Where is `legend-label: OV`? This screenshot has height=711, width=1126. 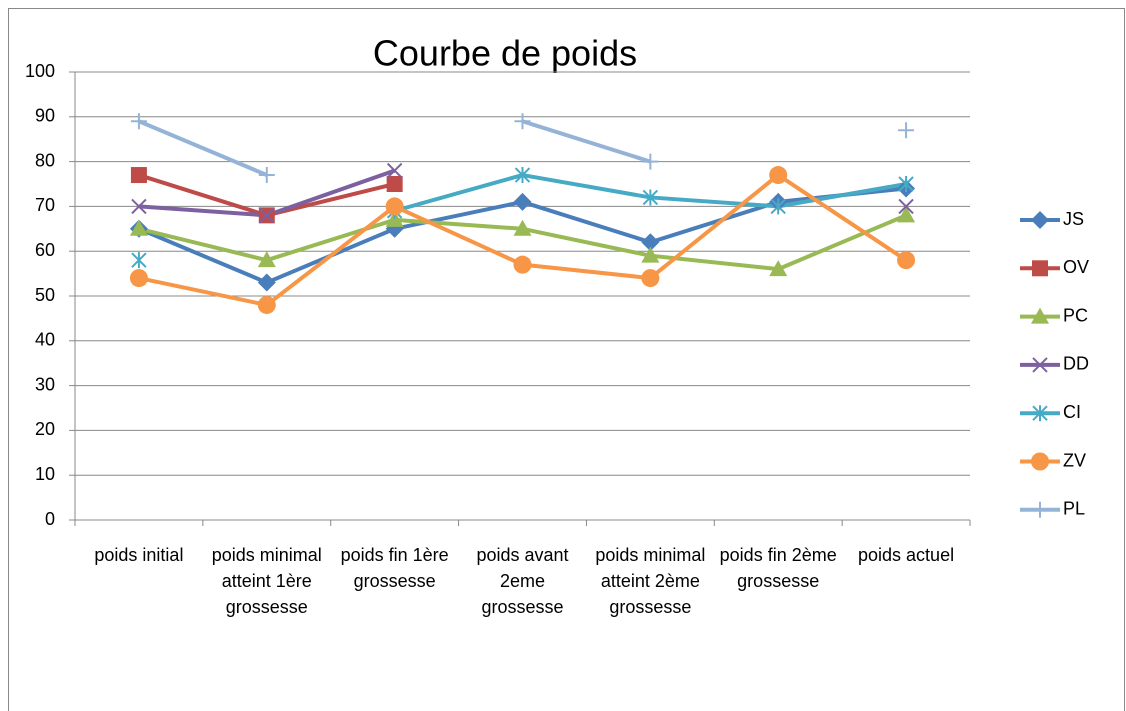
legend-label: OV is located at coordinates (1076, 267).